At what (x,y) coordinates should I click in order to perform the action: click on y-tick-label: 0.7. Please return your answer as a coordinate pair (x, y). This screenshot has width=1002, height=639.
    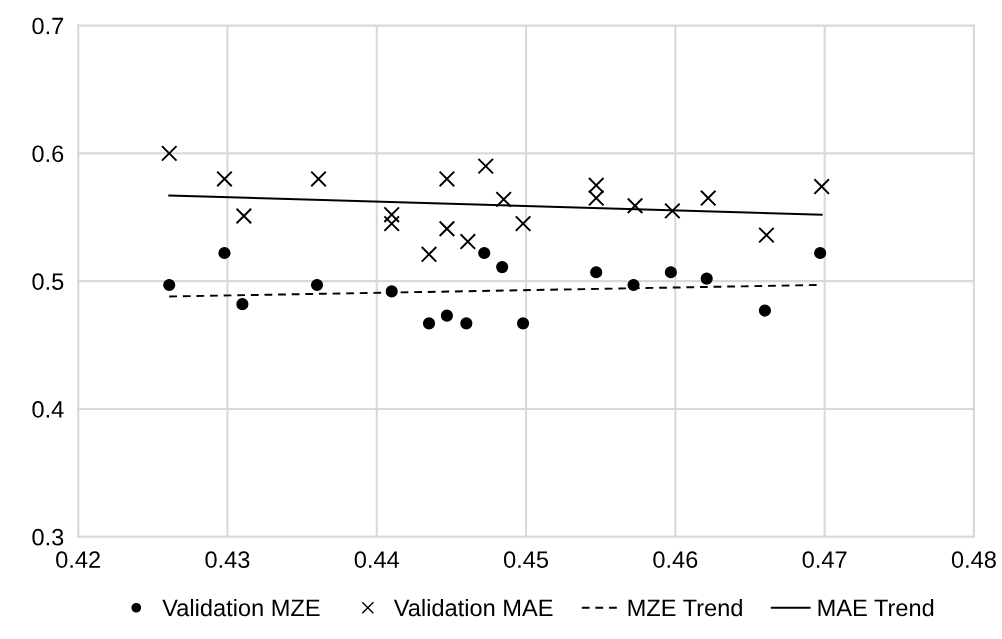
    Looking at the image, I should click on (48, 26).